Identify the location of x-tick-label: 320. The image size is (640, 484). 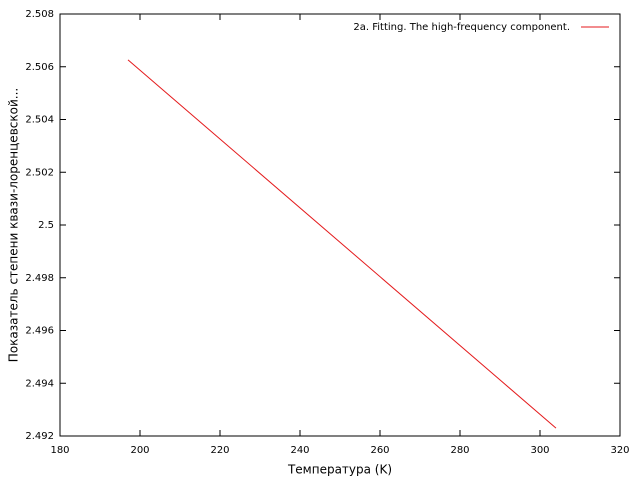
(619, 450).